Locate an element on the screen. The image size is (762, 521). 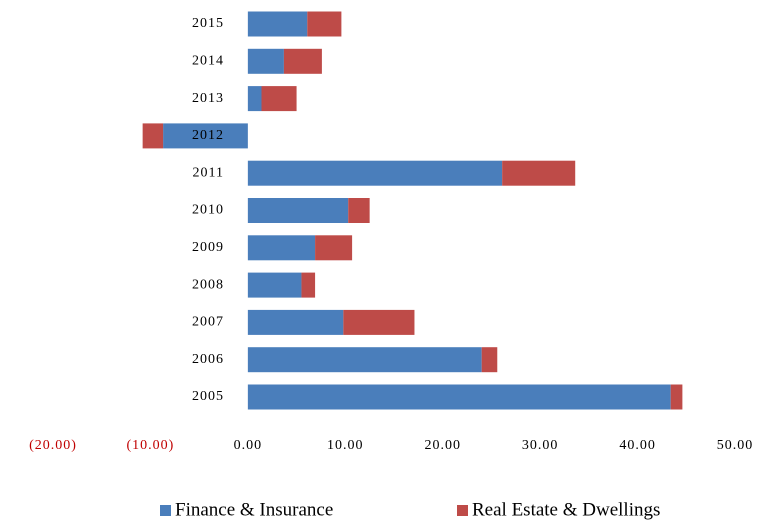
y-tick-label: 2013 is located at coordinates (208, 98).